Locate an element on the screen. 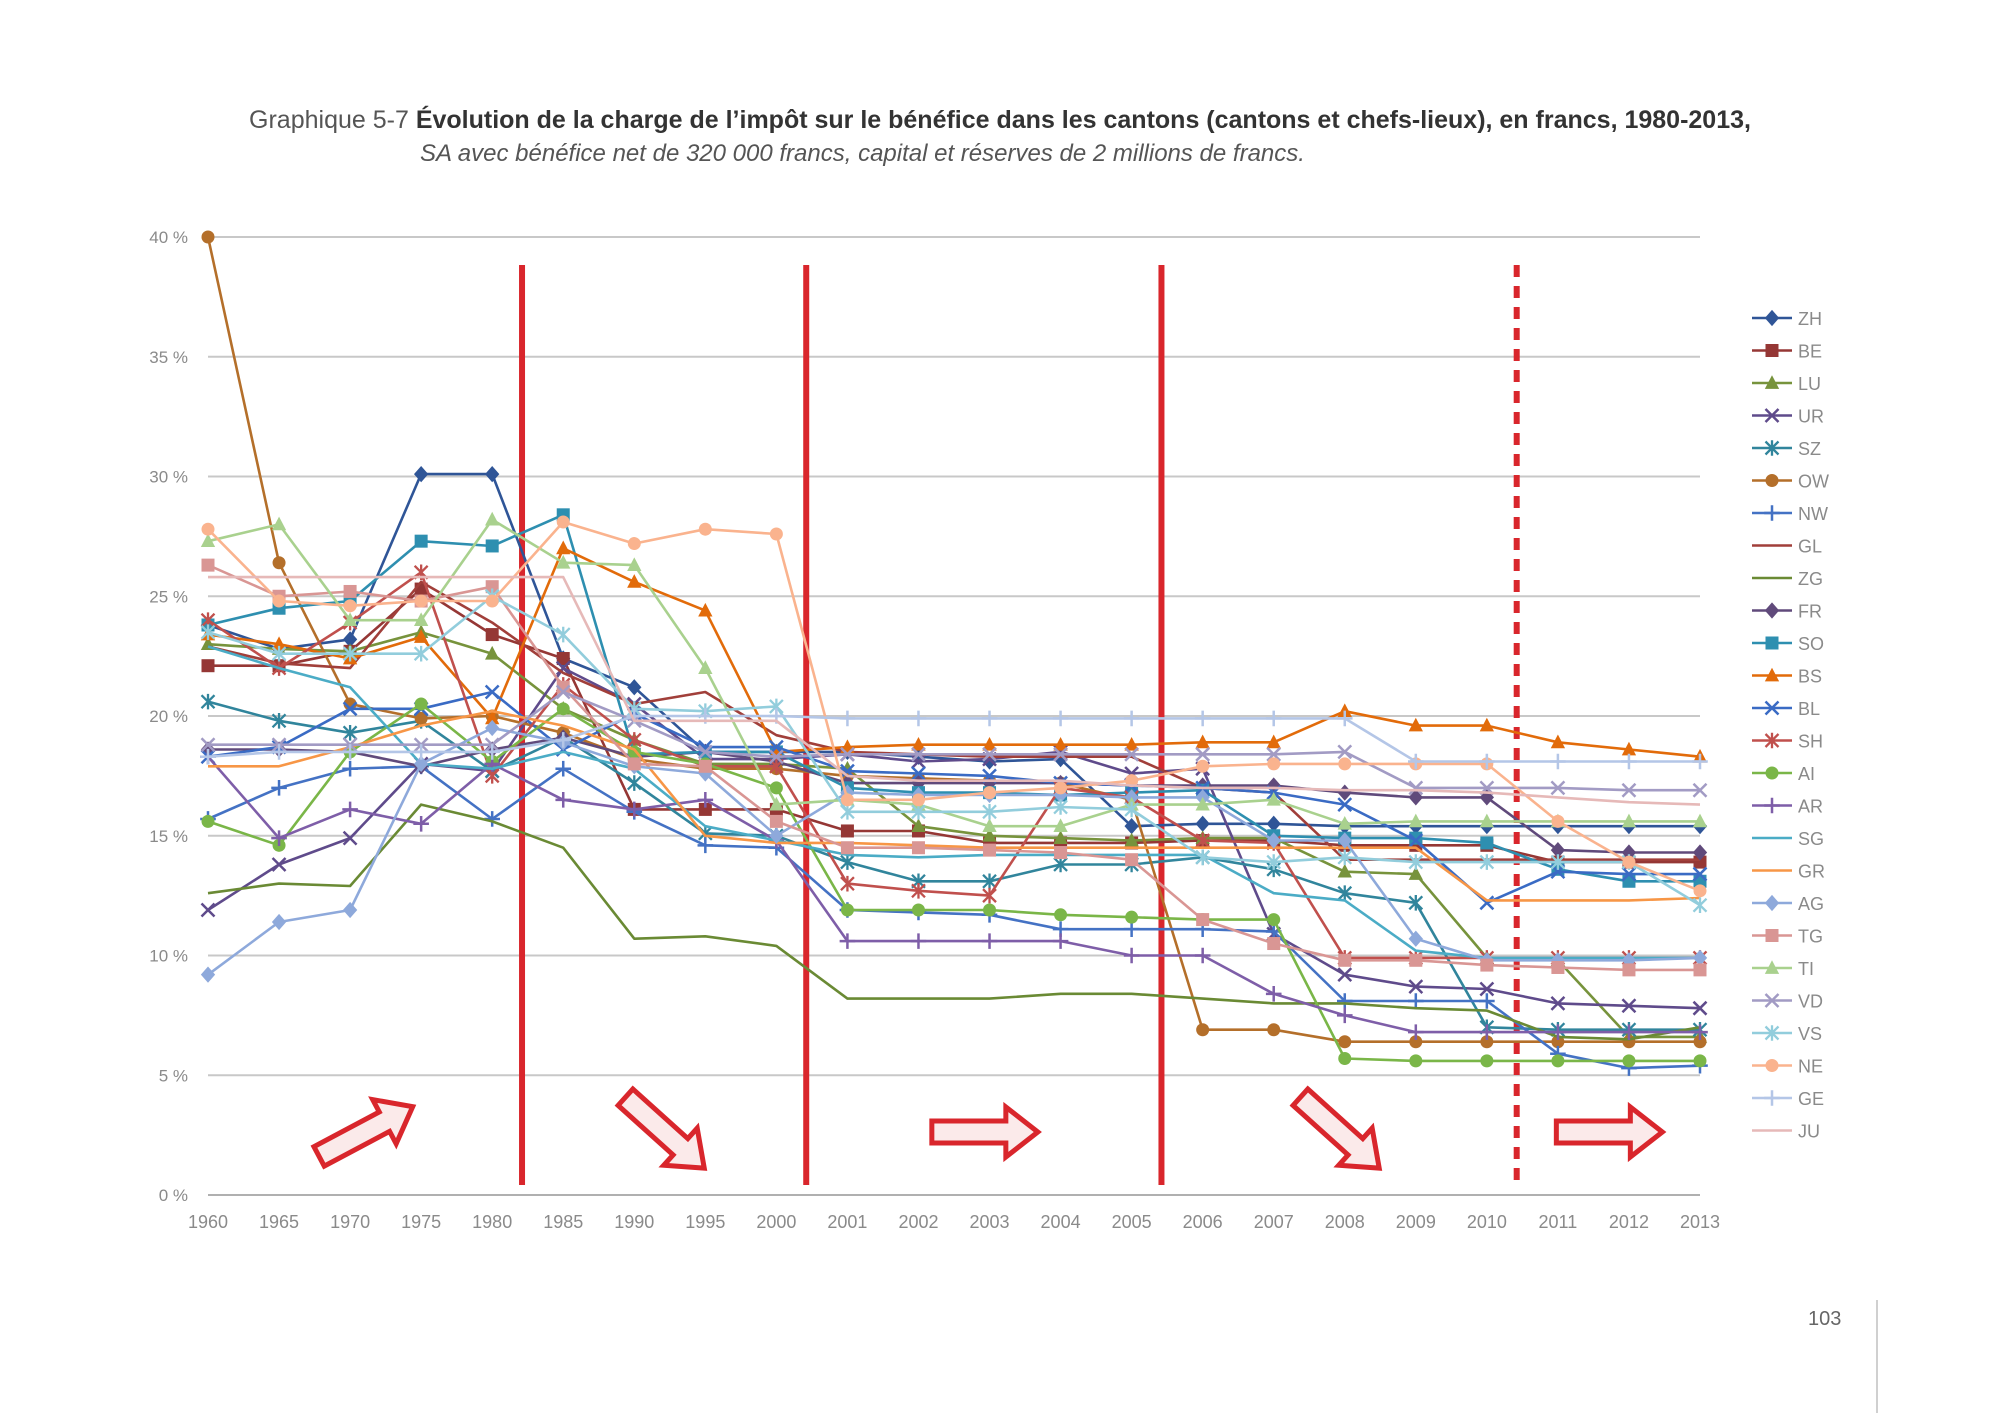  y-tick-label: 25 % is located at coordinates (168, 596).